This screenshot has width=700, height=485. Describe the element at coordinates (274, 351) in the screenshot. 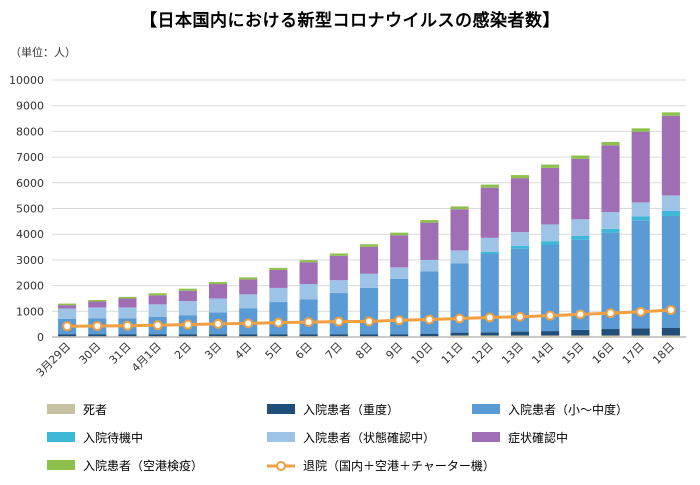

I see `x-tick-label: 5日` at that location.